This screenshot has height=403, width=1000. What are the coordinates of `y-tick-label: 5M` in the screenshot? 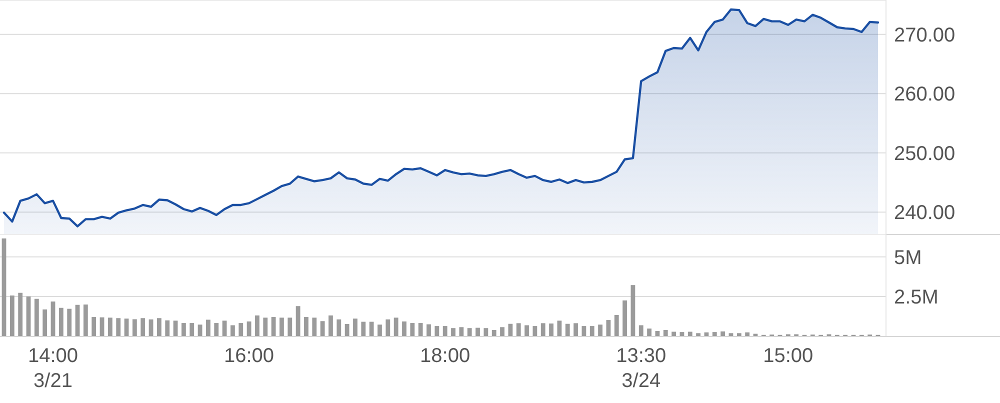 It's located at (908, 257).